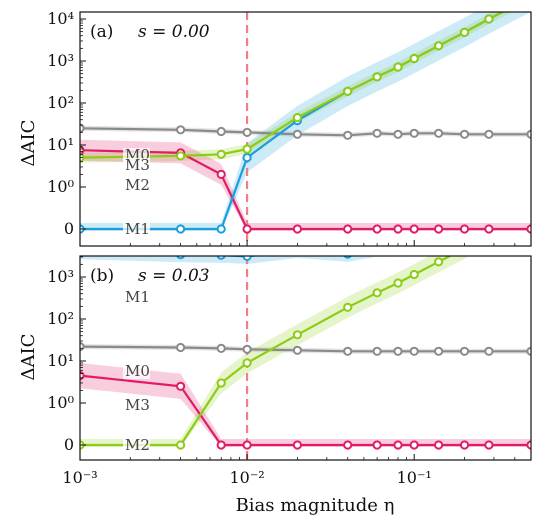 The width and height of the screenshot is (551, 526). Describe the element at coordinates (60, 186) in the screenshot. I see `y-tick-label: 10⁰` at that location.